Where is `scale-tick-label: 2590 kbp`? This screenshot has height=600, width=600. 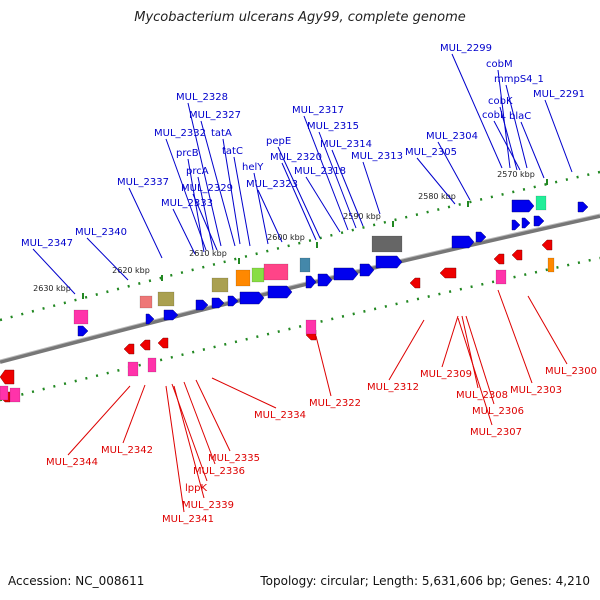
scale-tick-label: 2590 kbp is located at coordinates (362, 216).